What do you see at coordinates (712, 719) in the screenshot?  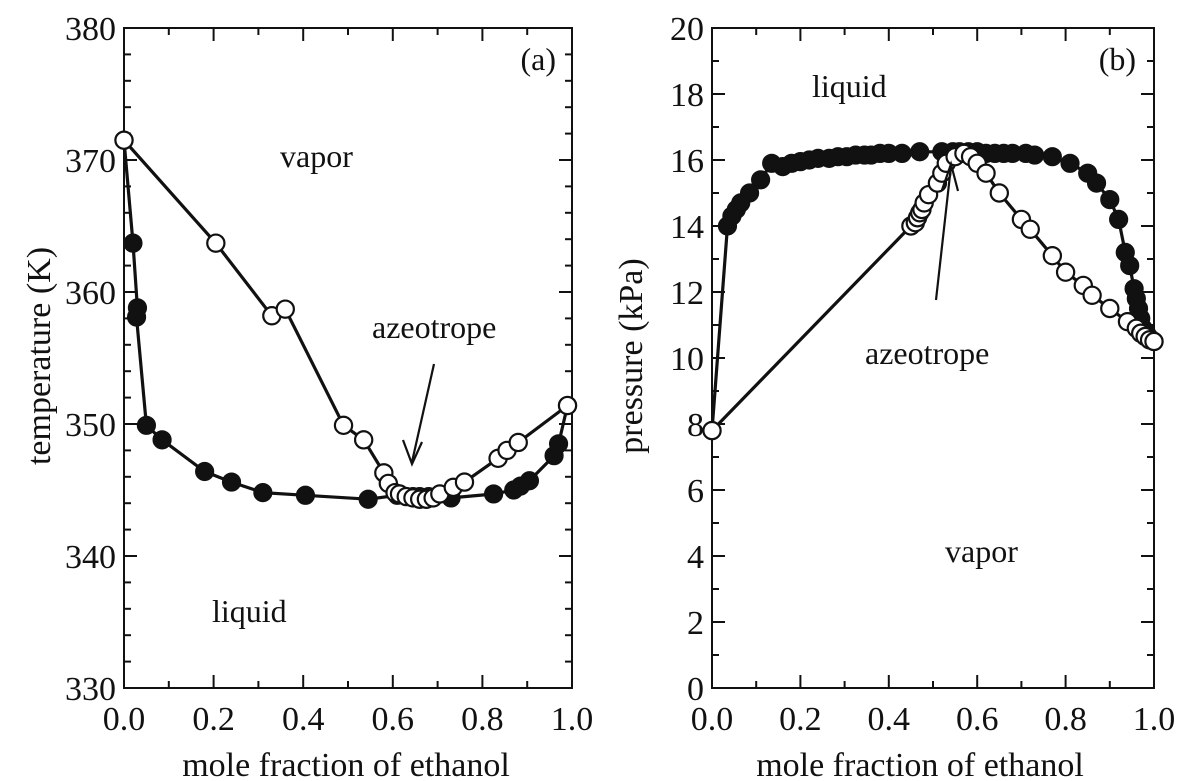 I see `x-tick-label-b: 0.0` at bounding box center [712, 719].